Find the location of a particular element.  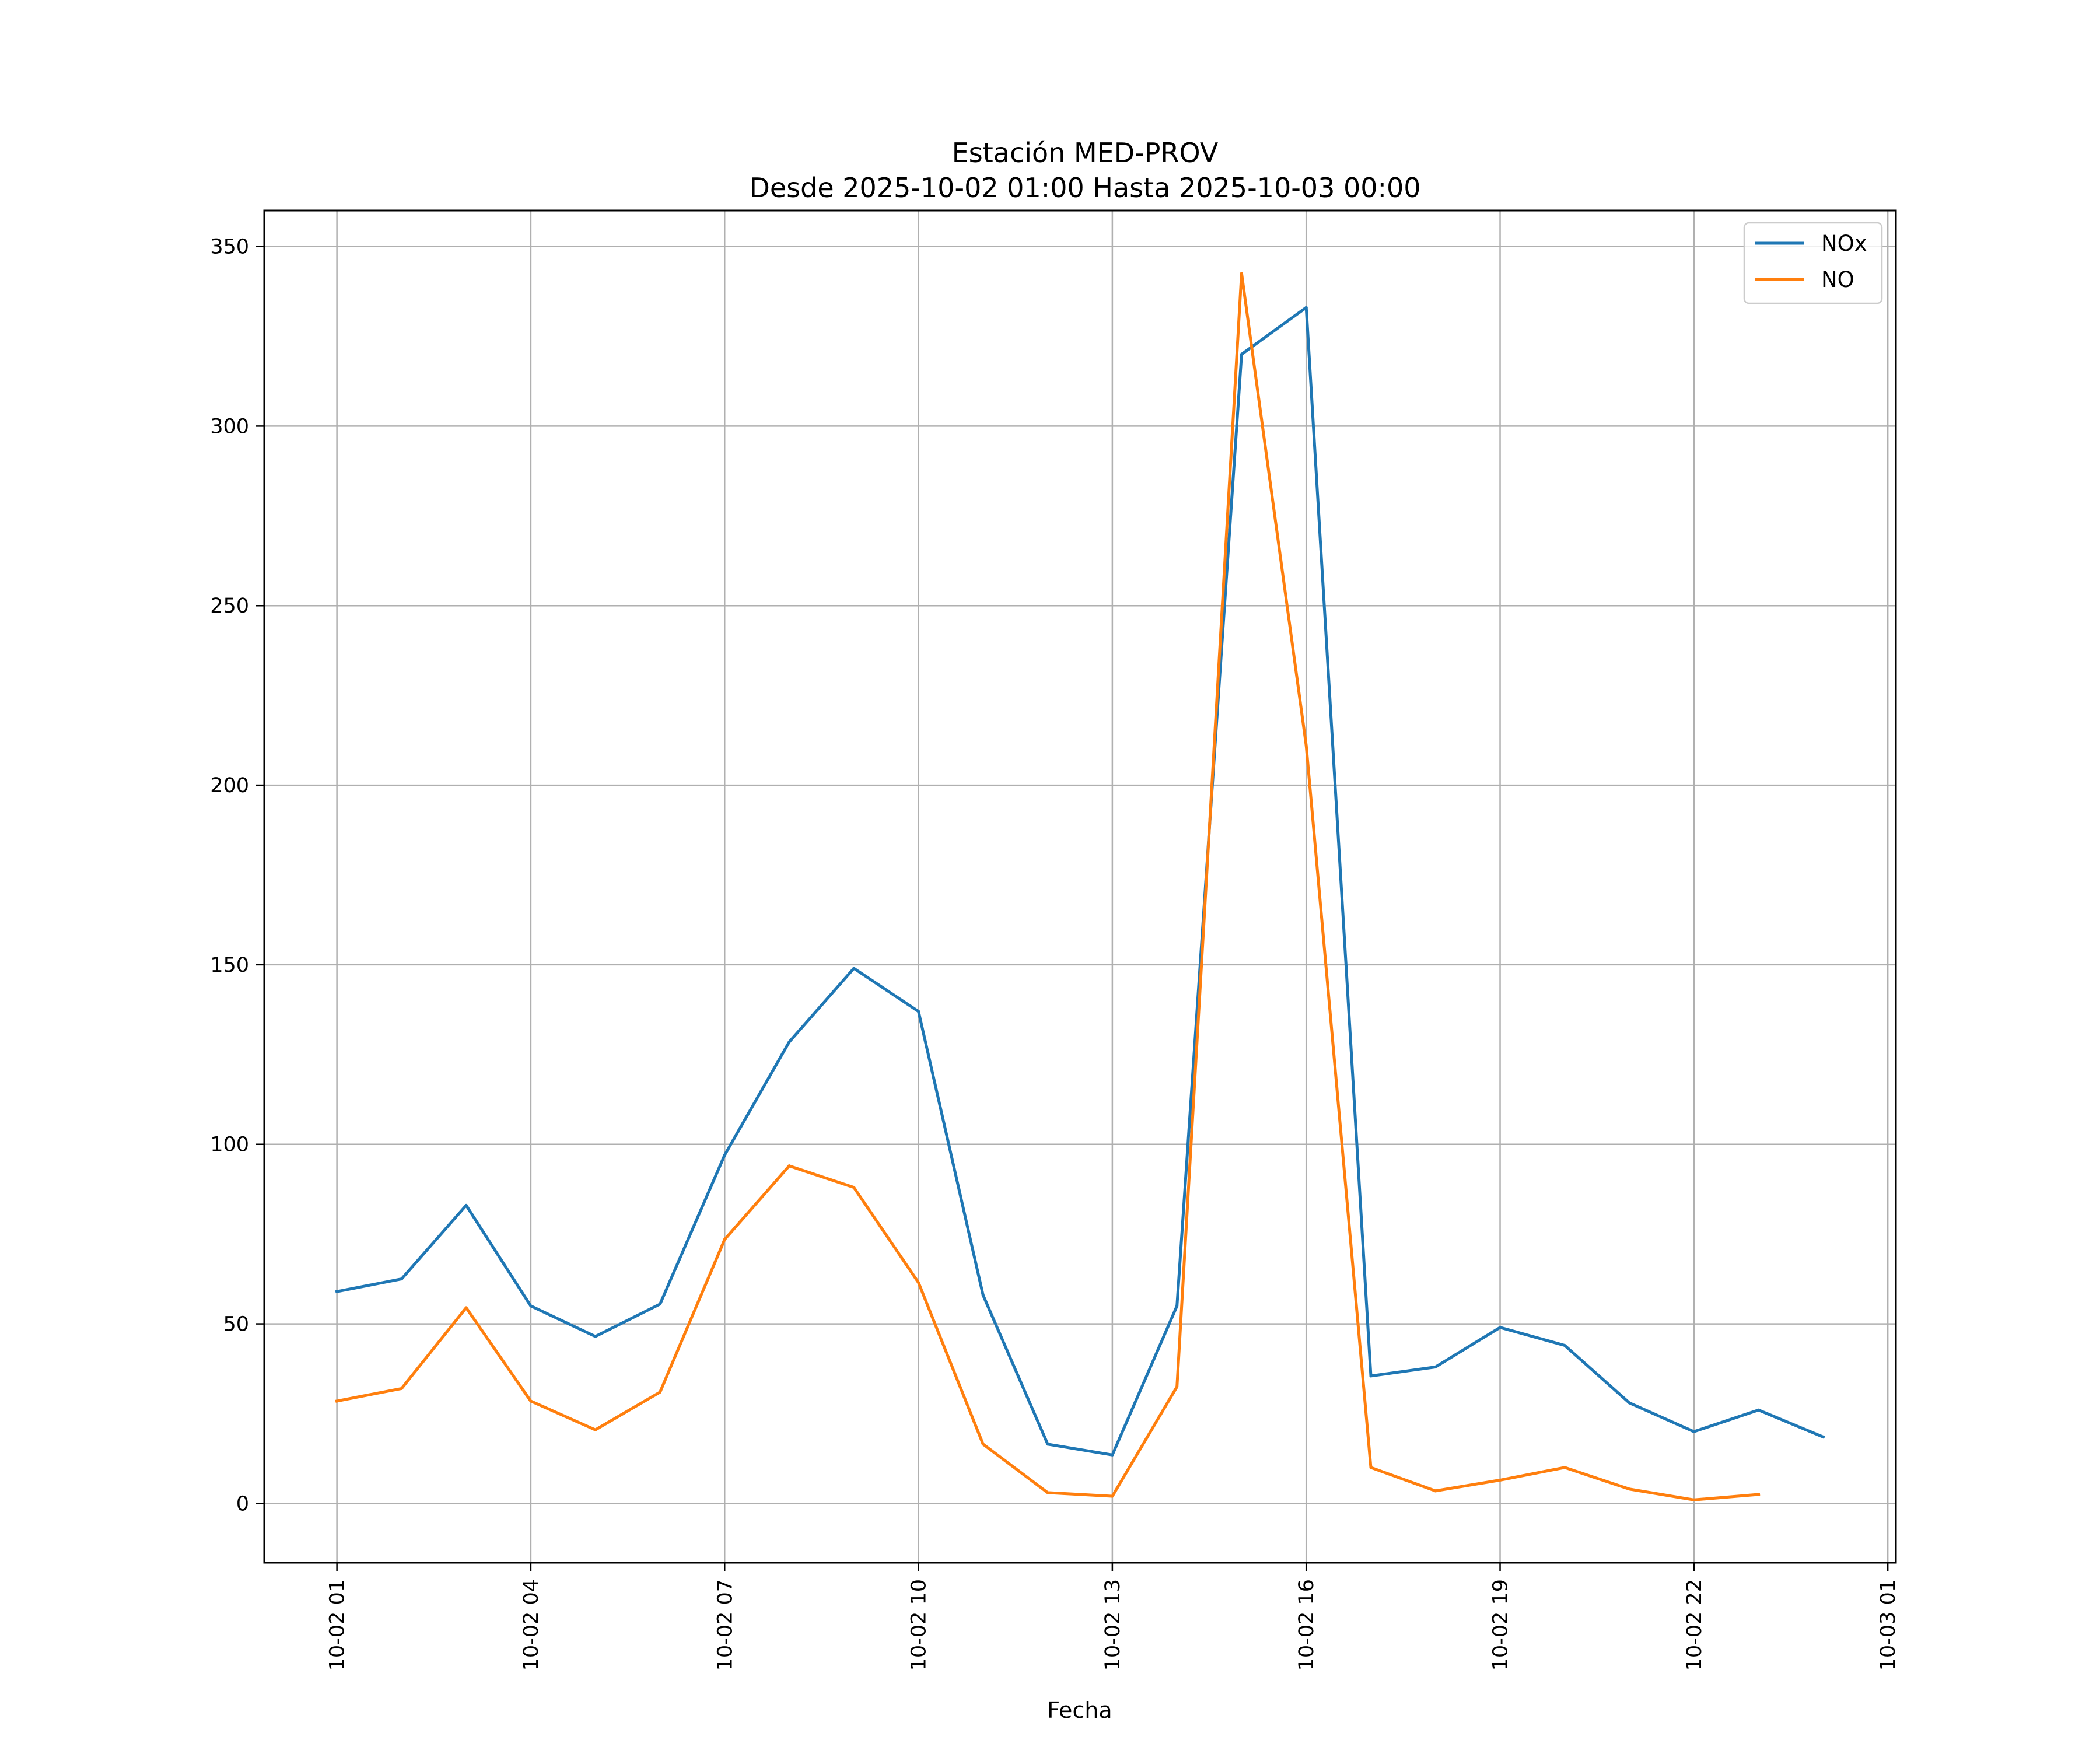

x-tick-label: 10-02 10 is located at coordinates (919, 1625).